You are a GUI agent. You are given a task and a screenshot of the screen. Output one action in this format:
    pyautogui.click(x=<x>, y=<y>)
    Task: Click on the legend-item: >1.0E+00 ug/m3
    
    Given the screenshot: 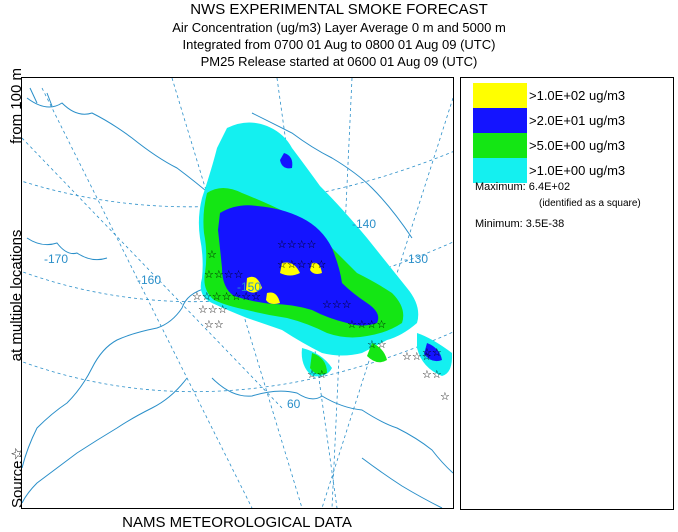 What is the action you would take?
    pyautogui.click(x=549, y=170)
    